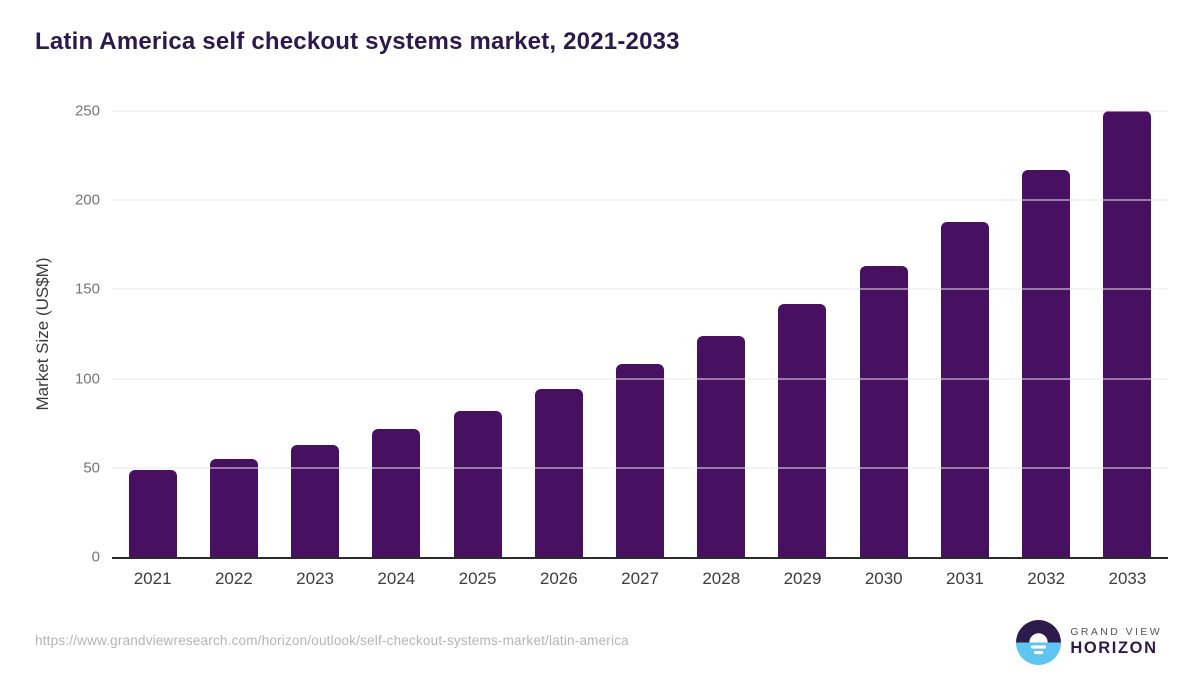  Describe the element at coordinates (87, 379) in the screenshot. I see `y-tick-label-100: 100` at that location.